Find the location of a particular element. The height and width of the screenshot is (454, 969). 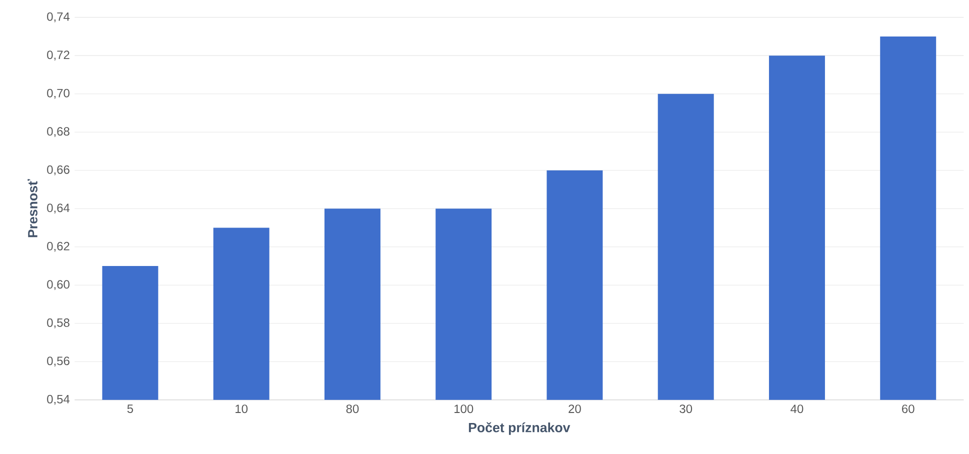

x-tick-label: 5 is located at coordinates (130, 409).